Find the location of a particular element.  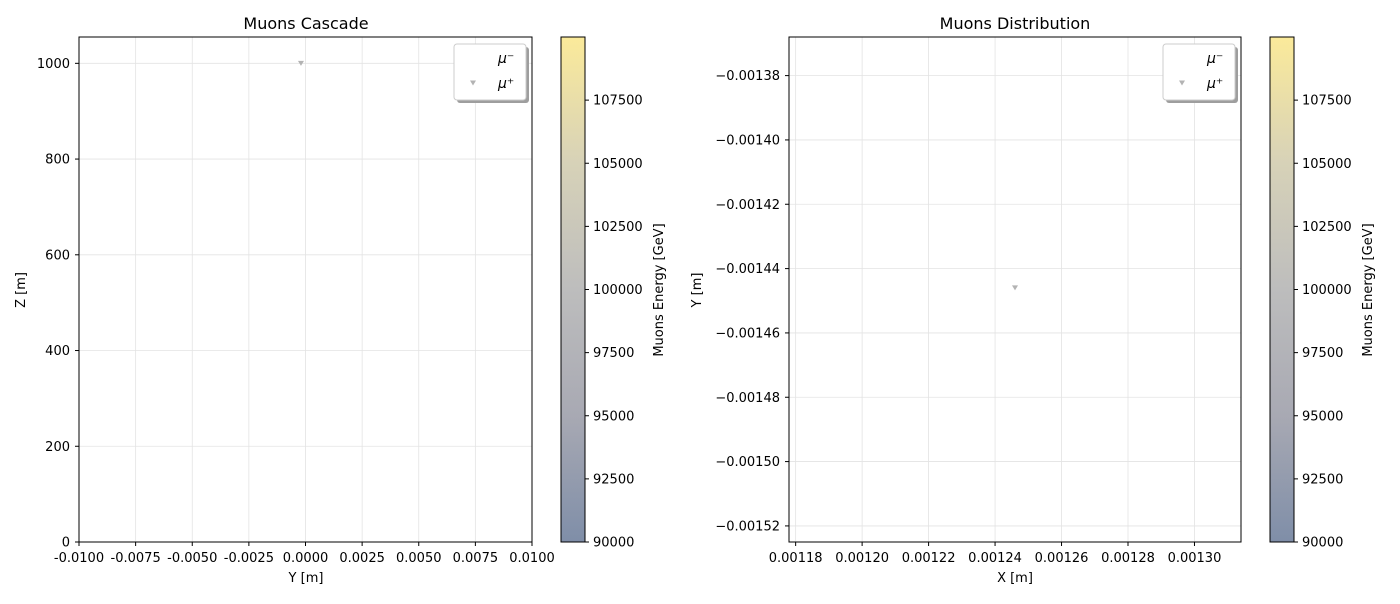

x-tick-label: 0.00124 is located at coordinates (995, 558).